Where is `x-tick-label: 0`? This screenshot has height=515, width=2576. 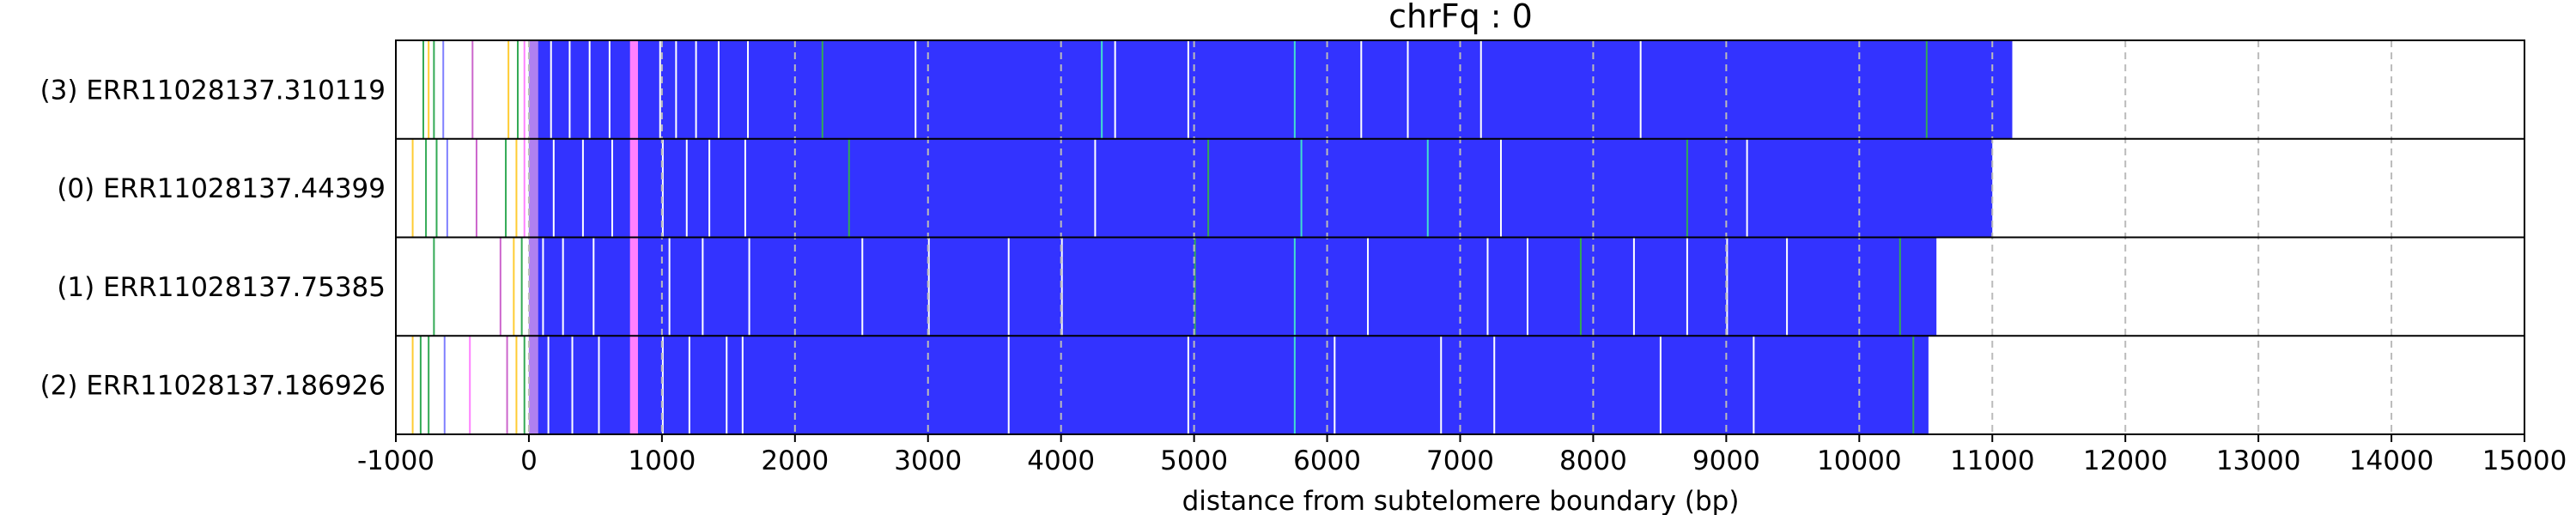
x-tick-label: 0 is located at coordinates (529, 460).